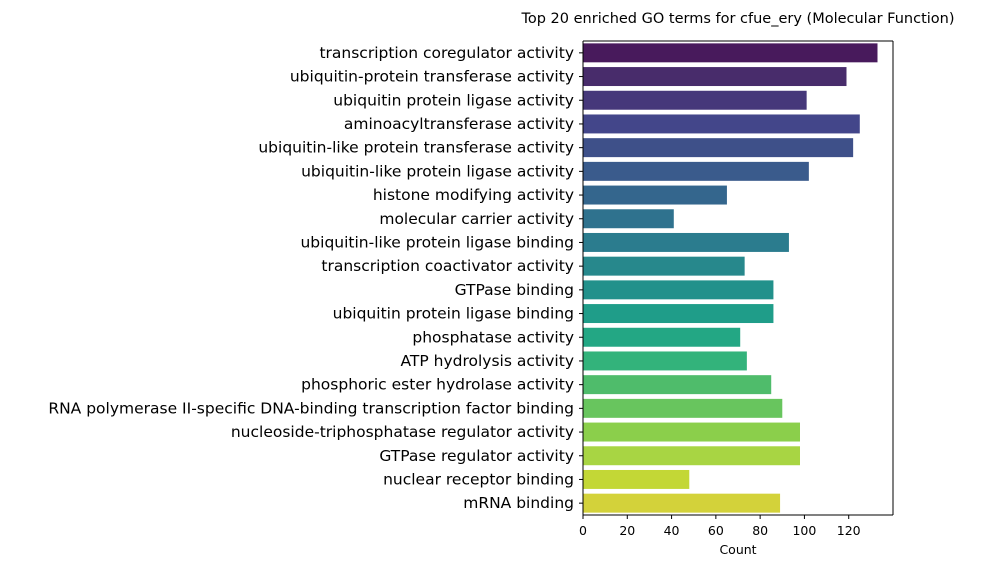 The image size is (995, 567). I want to click on x-tick-label: 120, so click(849, 530).